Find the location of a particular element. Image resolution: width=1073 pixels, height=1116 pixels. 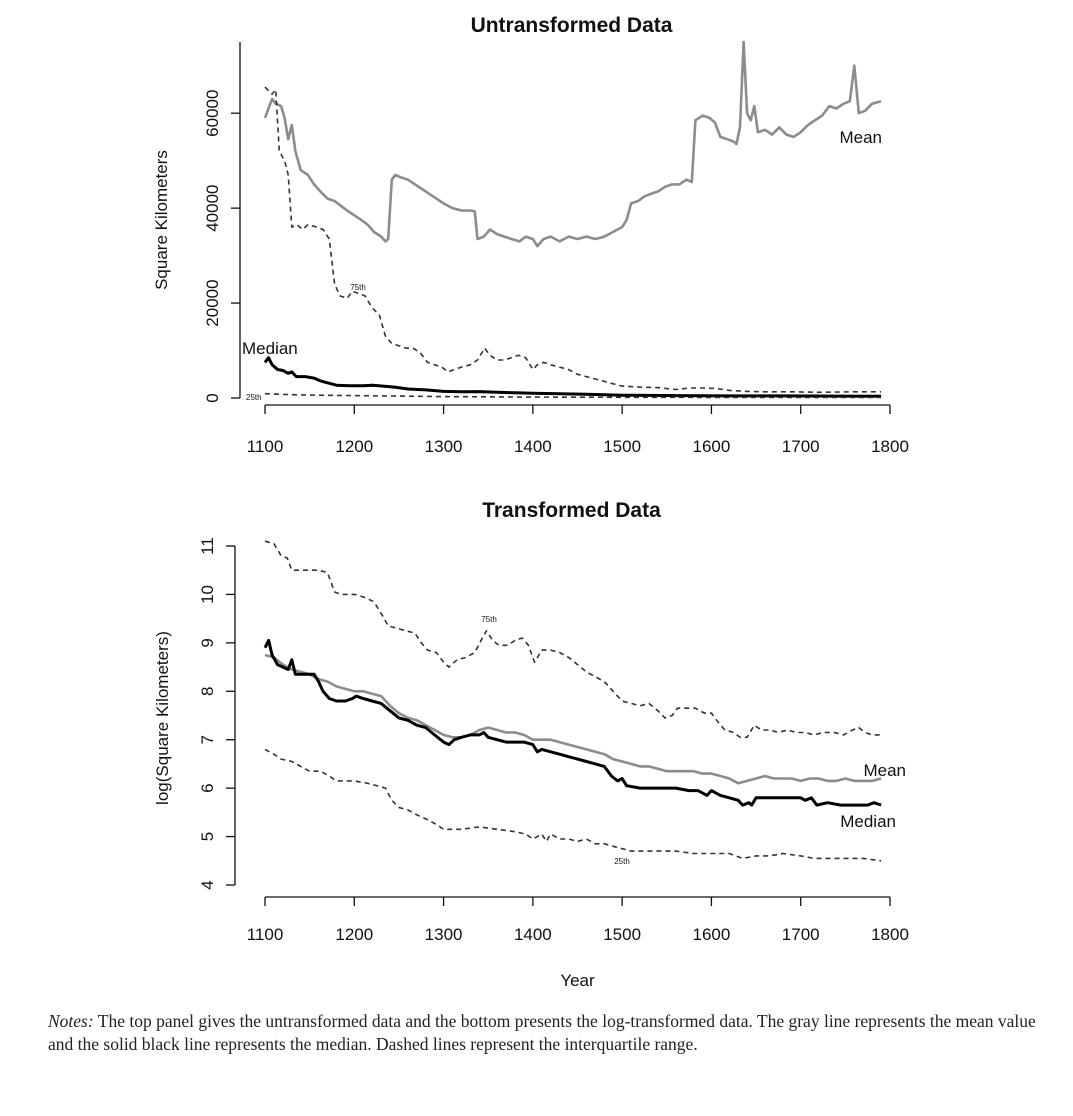

panel-1-title: Untransformed Data is located at coordinates (572, 25).